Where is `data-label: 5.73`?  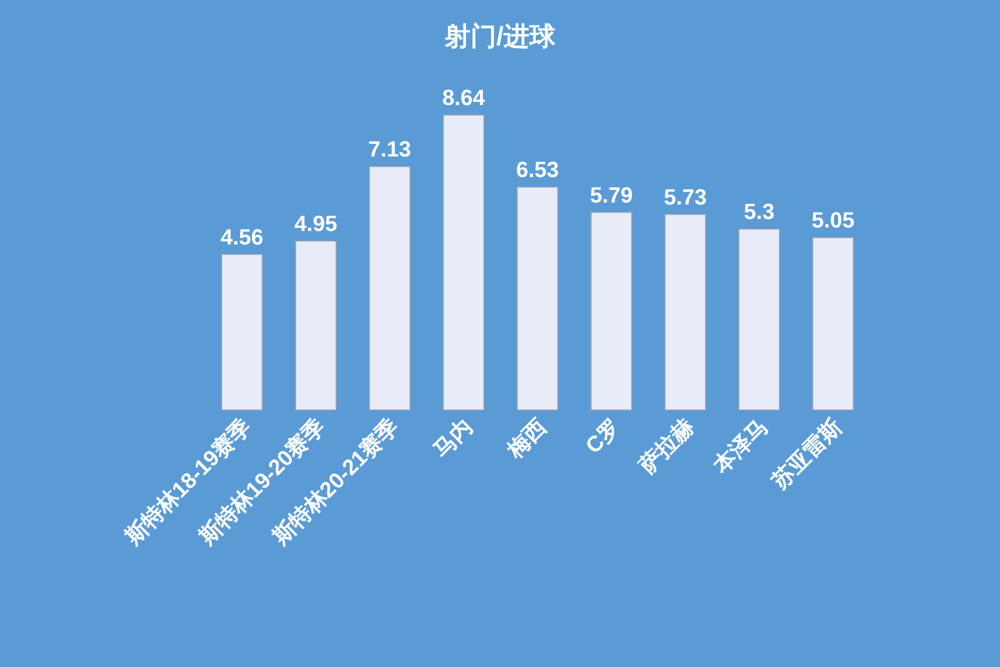 data-label: 5.73 is located at coordinates (685, 197).